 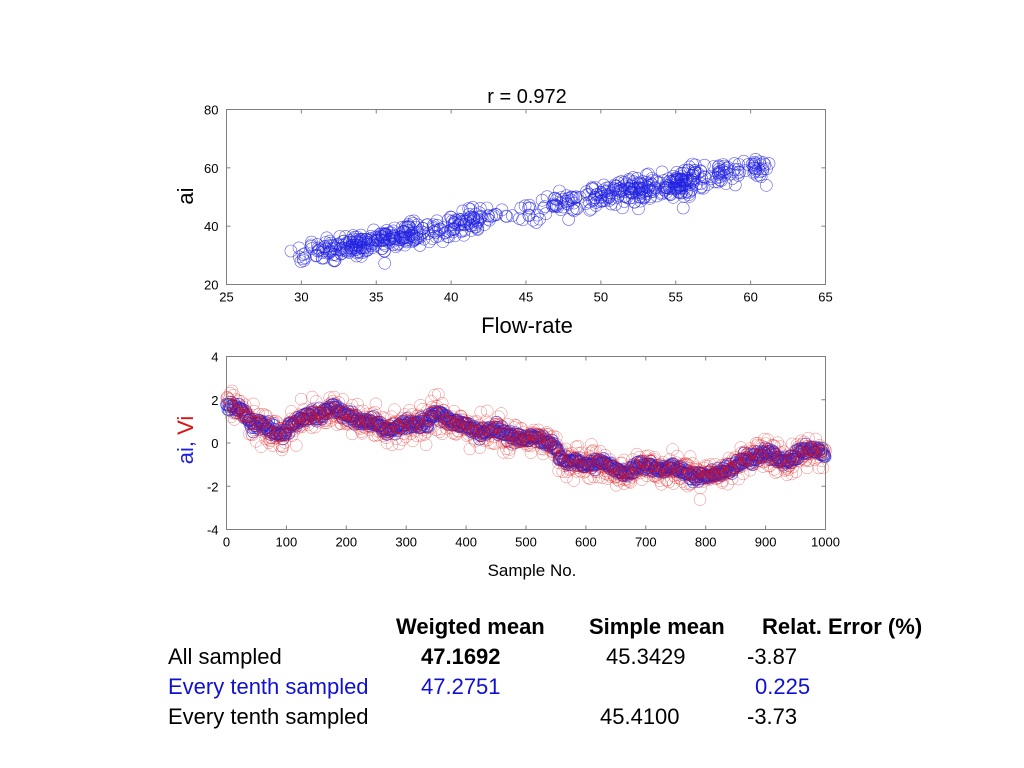 I want to click on scatter-points, so click(x=530, y=211).